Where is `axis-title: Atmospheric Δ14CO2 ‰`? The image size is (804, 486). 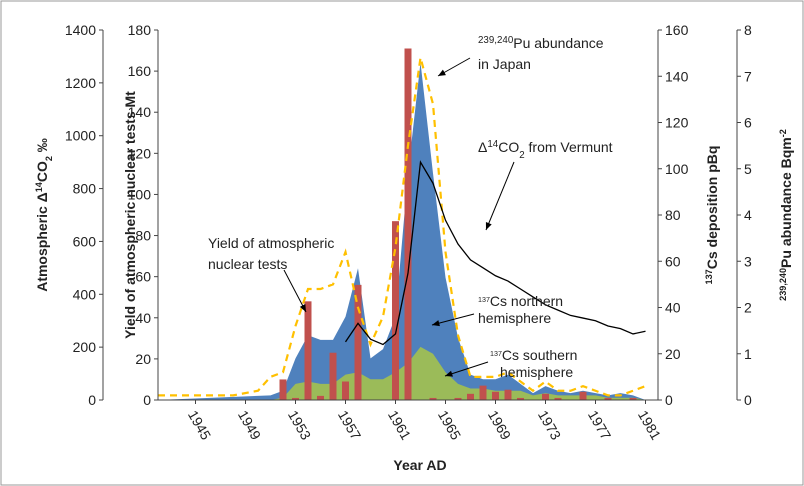
axis-title: Atmospheric Δ14CO2 ‰ is located at coordinates (44, 215).